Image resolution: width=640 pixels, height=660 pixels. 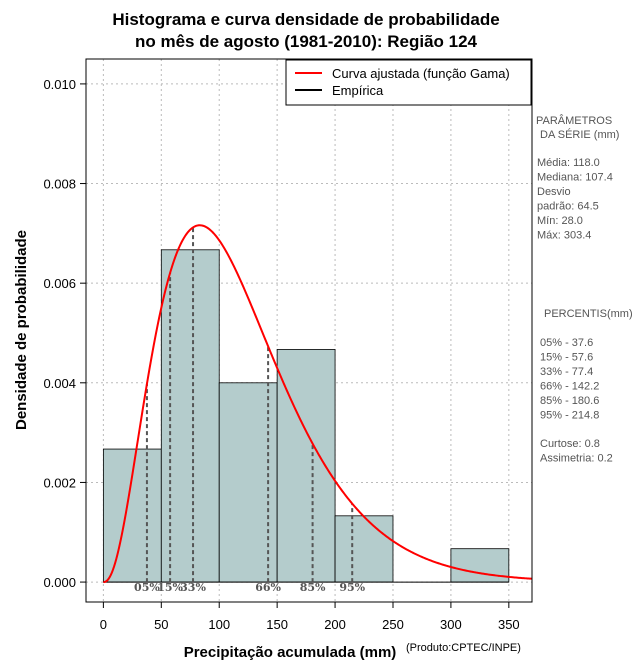 What do you see at coordinates (560, 221) in the screenshot?
I see `params-line-4: Mín: 28.0` at bounding box center [560, 221].